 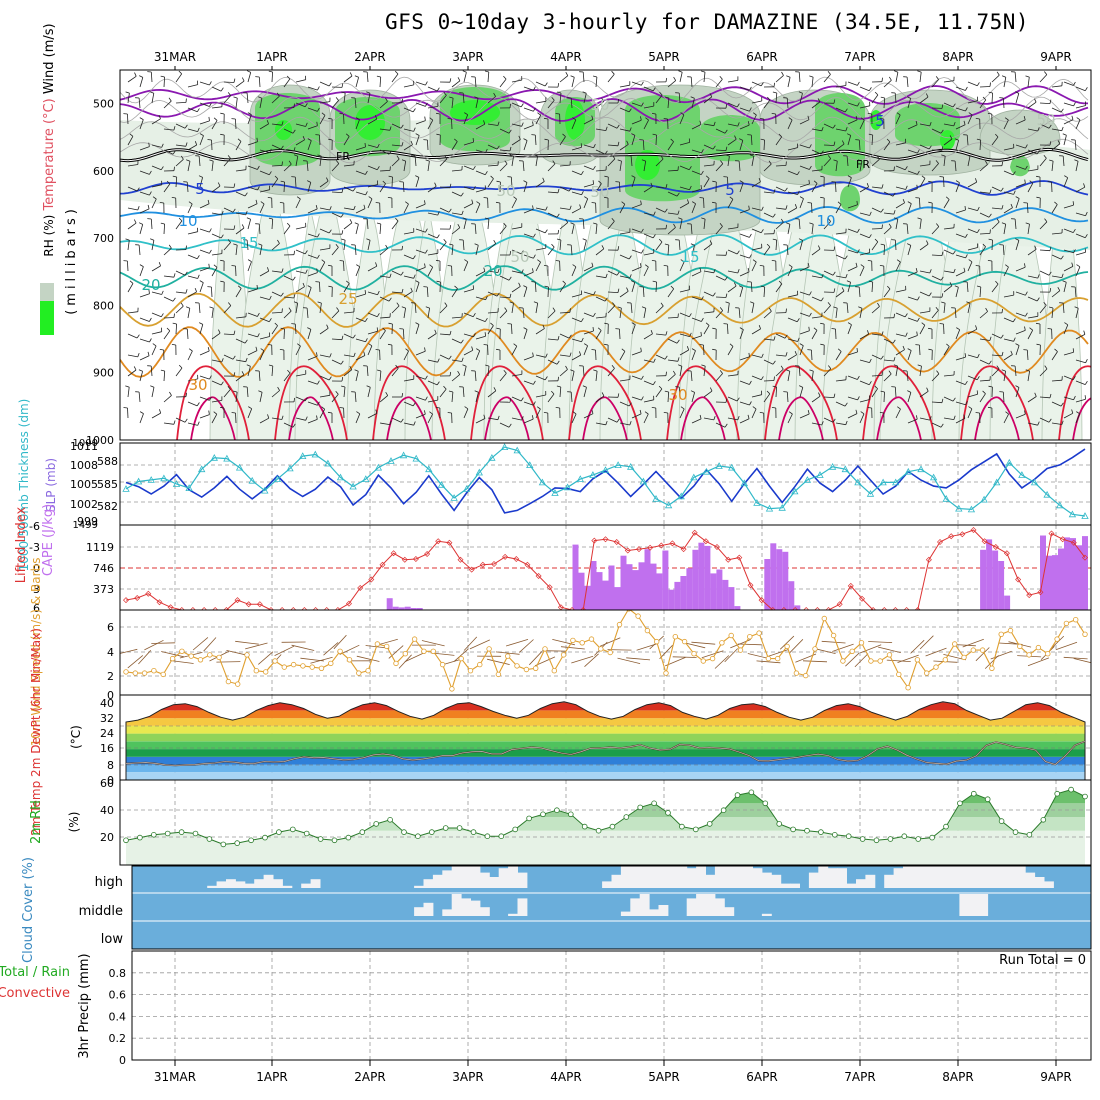 What do you see at coordinates (278, 883) in the screenshot?
I see `cloud-high-bar` at bounding box center [278, 883].